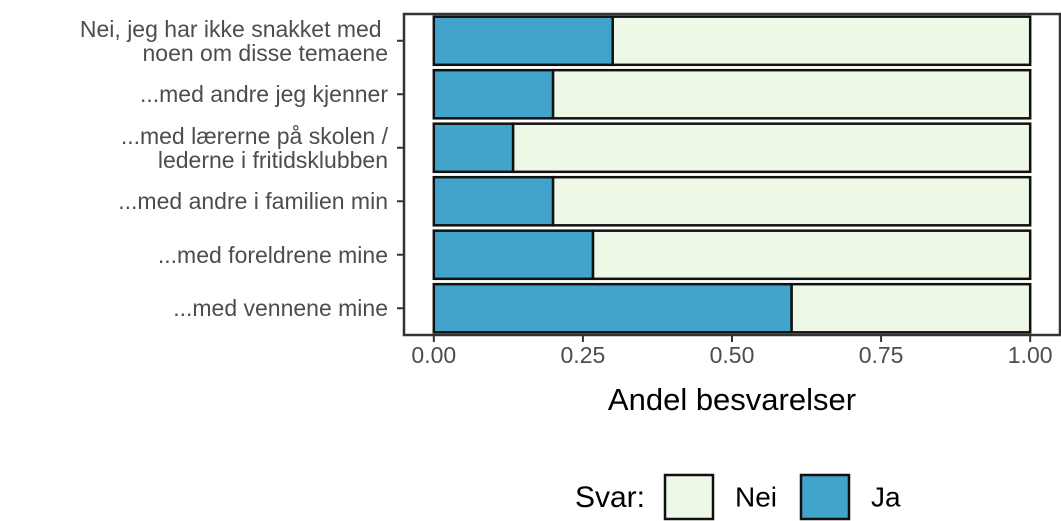 This screenshot has height=521, width=1061. I want to click on x-tick-label: 1.00, so click(1030, 355).